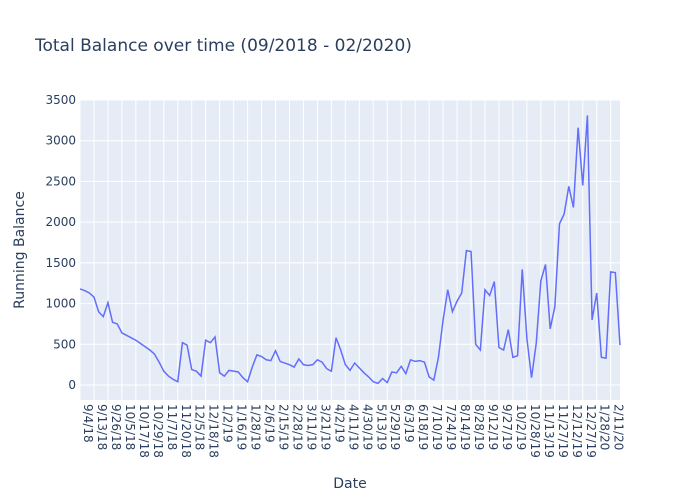 The height and width of the screenshot is (504, 700). Describe the element at coordinates (64, 344) in the screenshot. I see `y-tick-label: 500` at that location.